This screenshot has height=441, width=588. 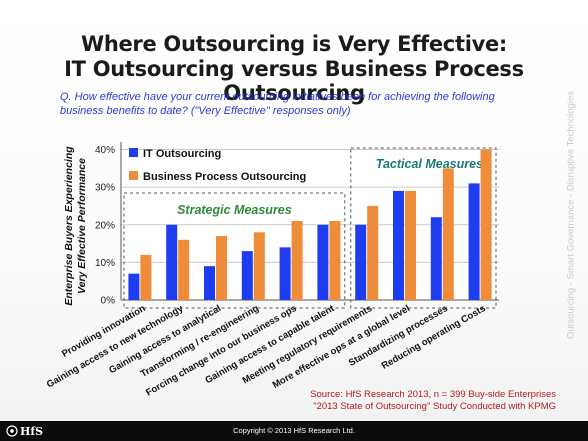 What do you see at coordinates (429, 164) in the screenshot?
I see `group-label: Tactical Measures` at bounding box center [429, 164].